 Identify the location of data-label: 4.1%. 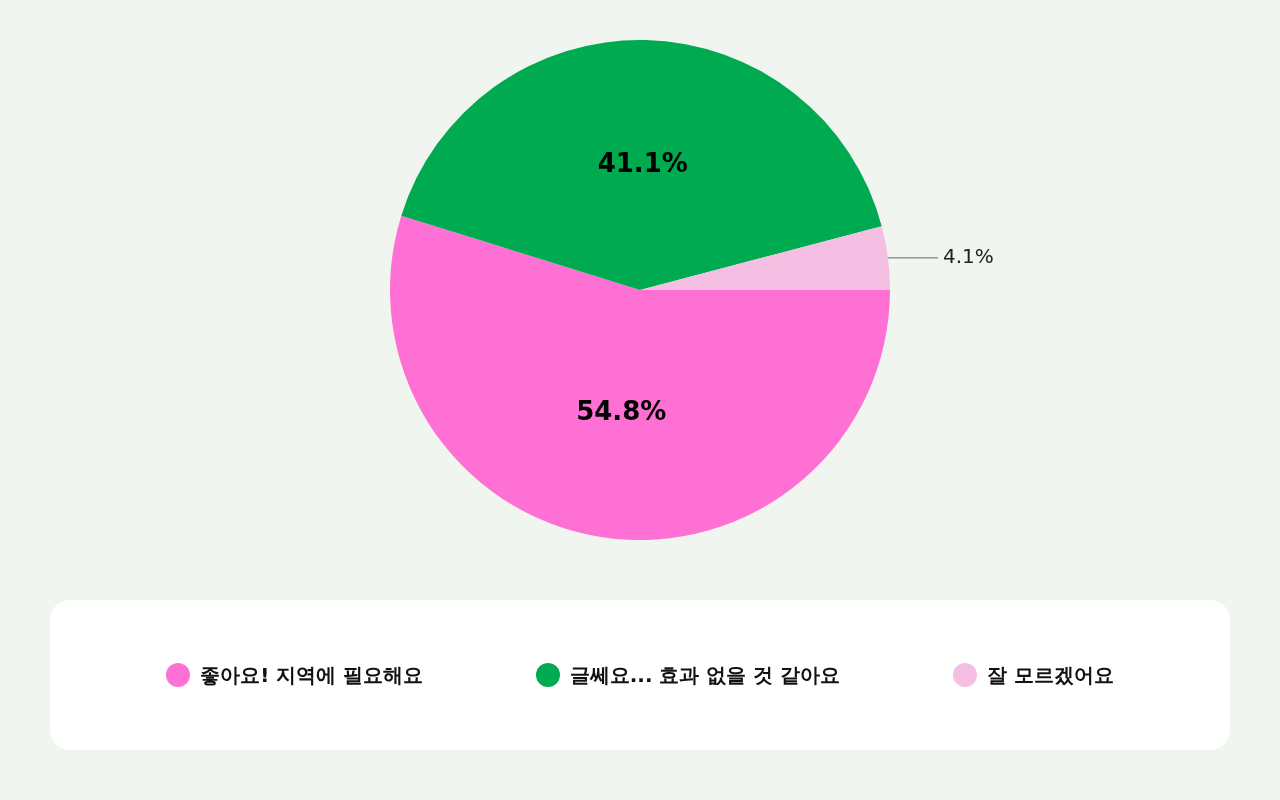
(968, 256).